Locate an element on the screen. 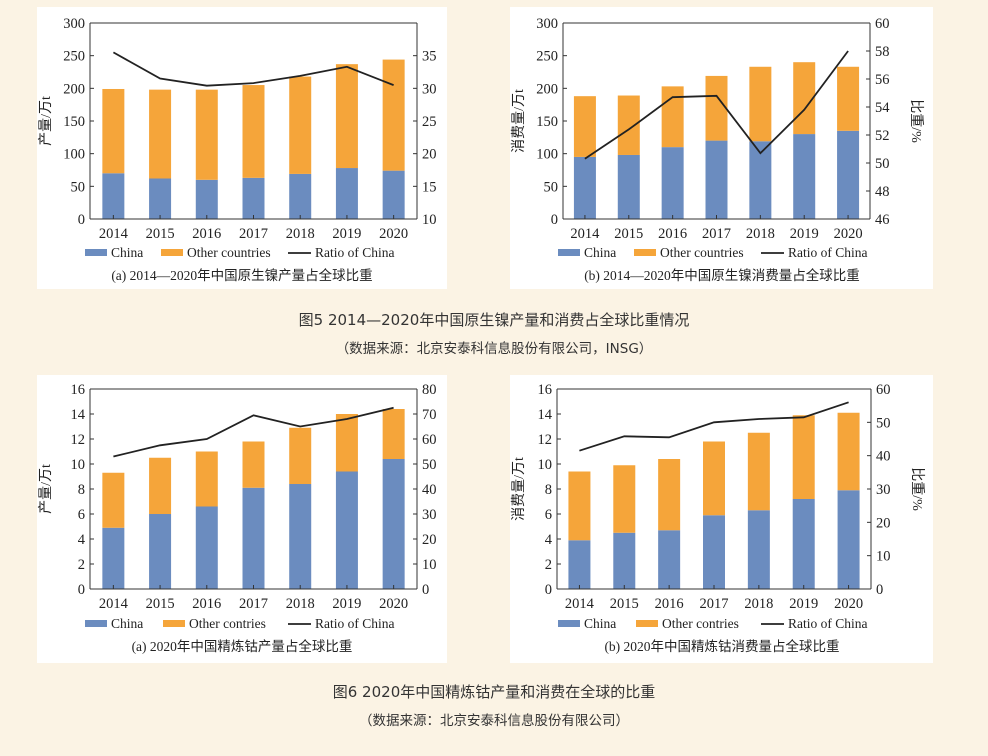  y-tick-label: 10 is located at coordinates (78, 465).